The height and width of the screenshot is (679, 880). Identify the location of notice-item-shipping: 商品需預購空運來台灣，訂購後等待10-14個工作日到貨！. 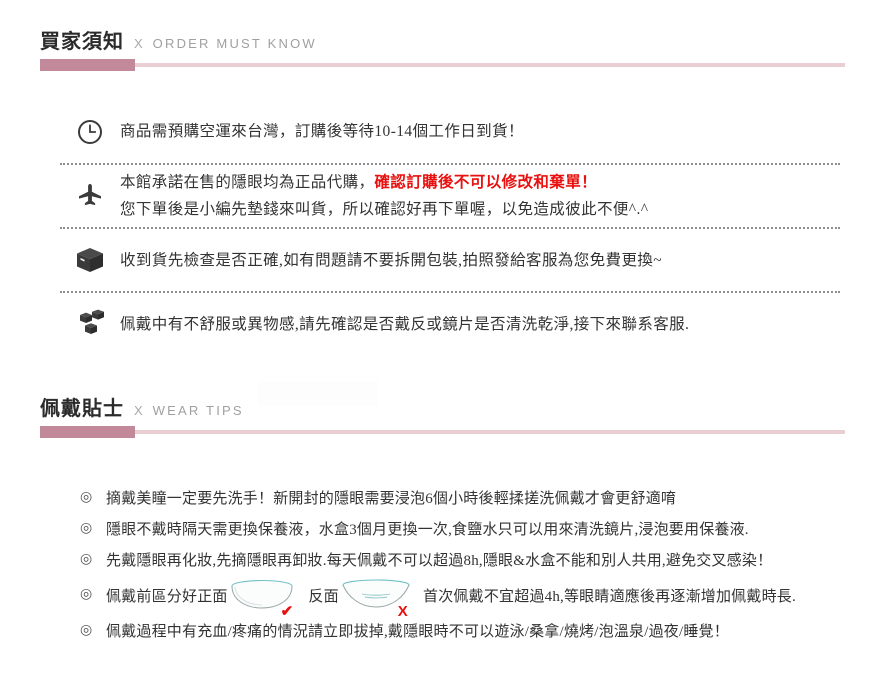
(450, 132).